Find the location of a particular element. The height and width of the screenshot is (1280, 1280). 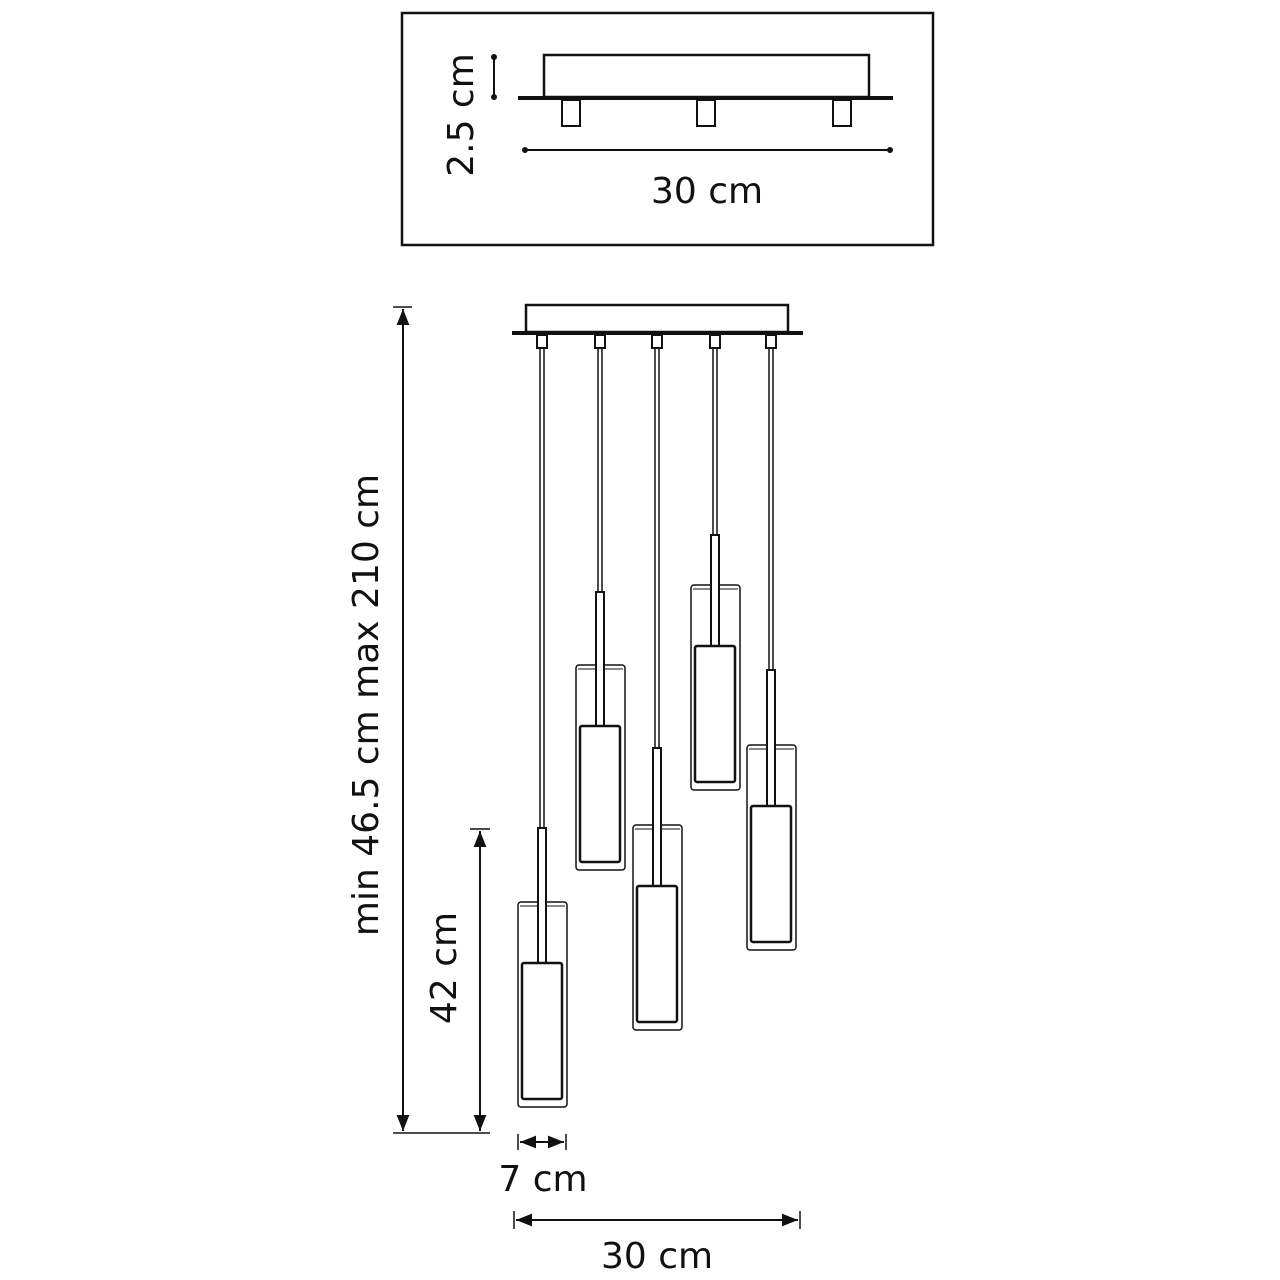

shade-width-label: 7 cm is located at coordinates (542, 1179).